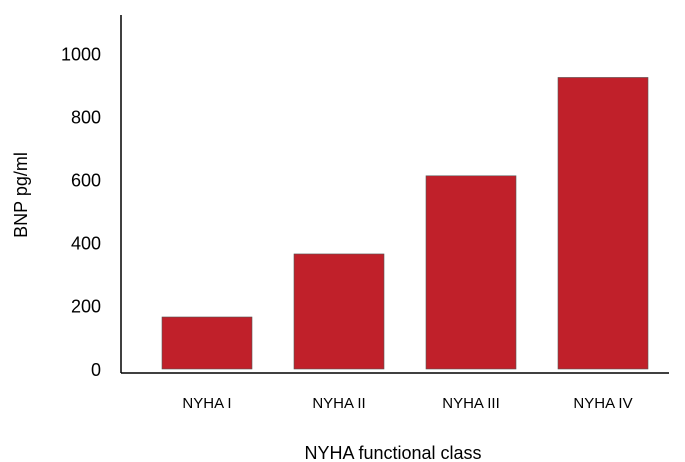  Describe the element at coordinates (86, 118) in the screenshot. I see `y-tick-label: 800` at that location.